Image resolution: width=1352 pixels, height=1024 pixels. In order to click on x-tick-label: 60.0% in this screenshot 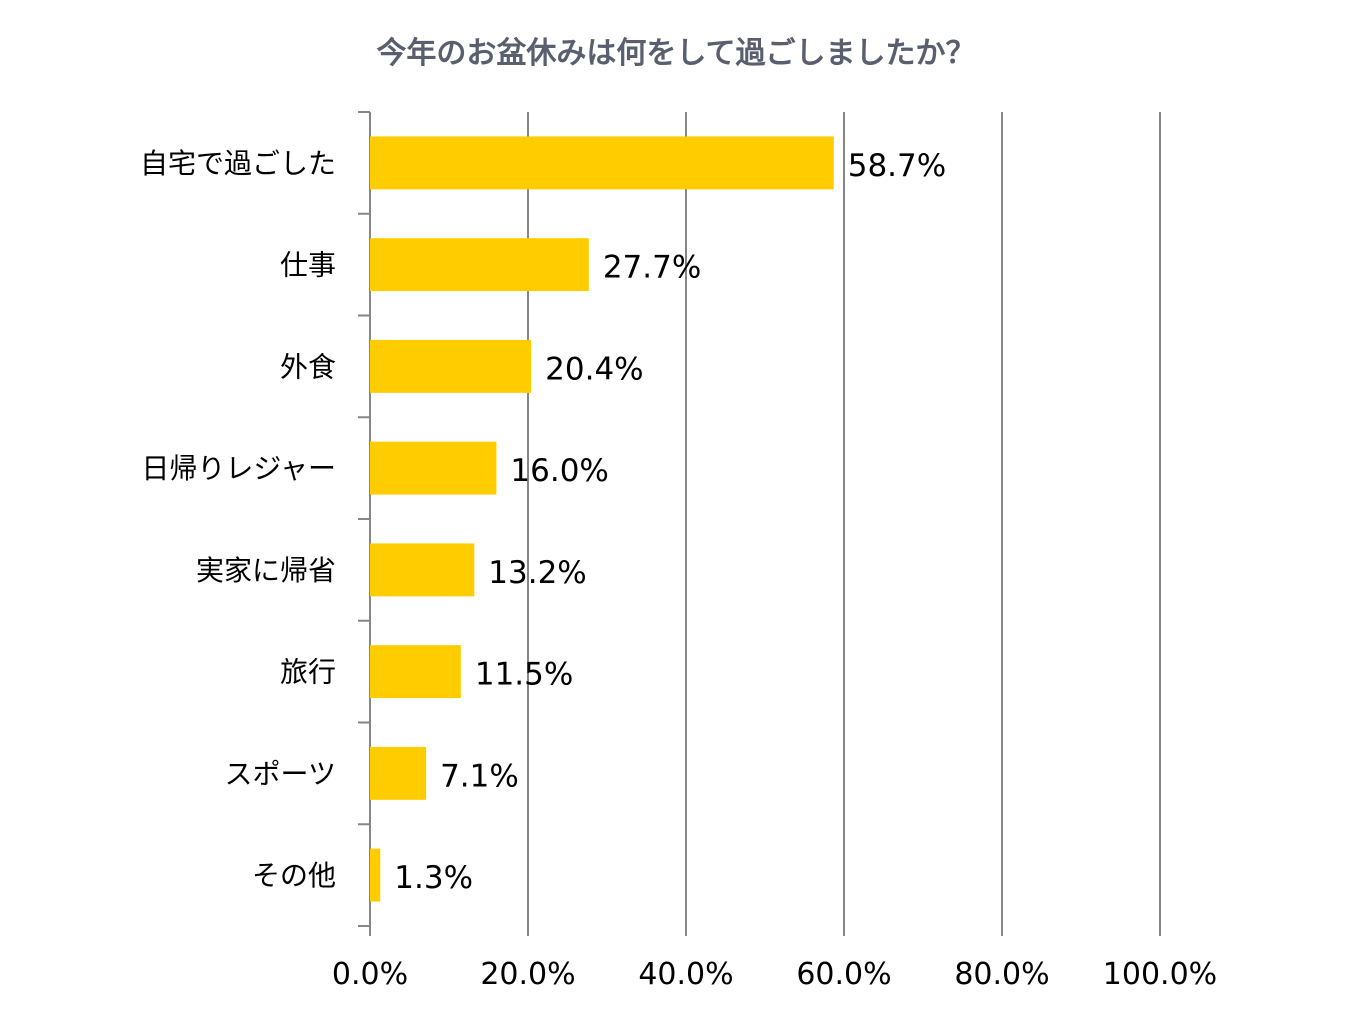, I will do `click(843, 974)`.